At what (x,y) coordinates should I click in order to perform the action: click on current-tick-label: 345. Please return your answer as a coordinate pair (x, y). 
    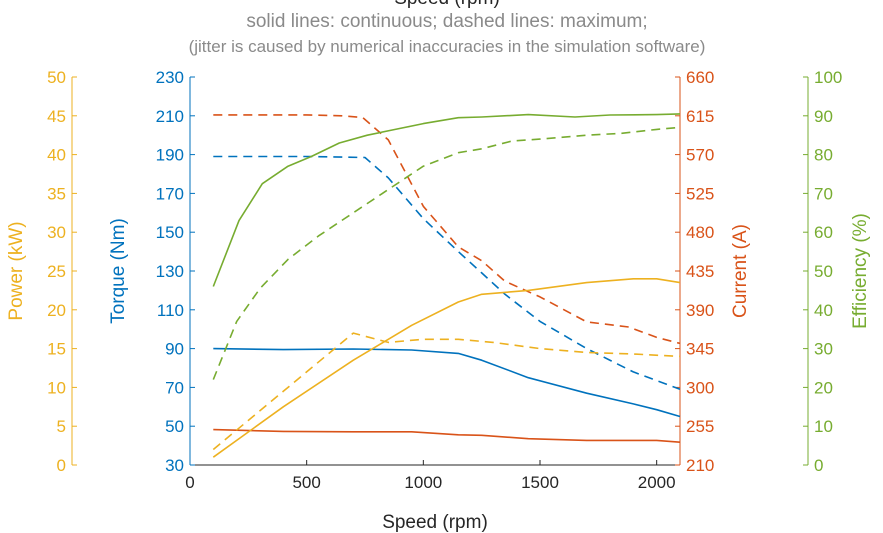
    Looking at the image, I should click on (700, 349).